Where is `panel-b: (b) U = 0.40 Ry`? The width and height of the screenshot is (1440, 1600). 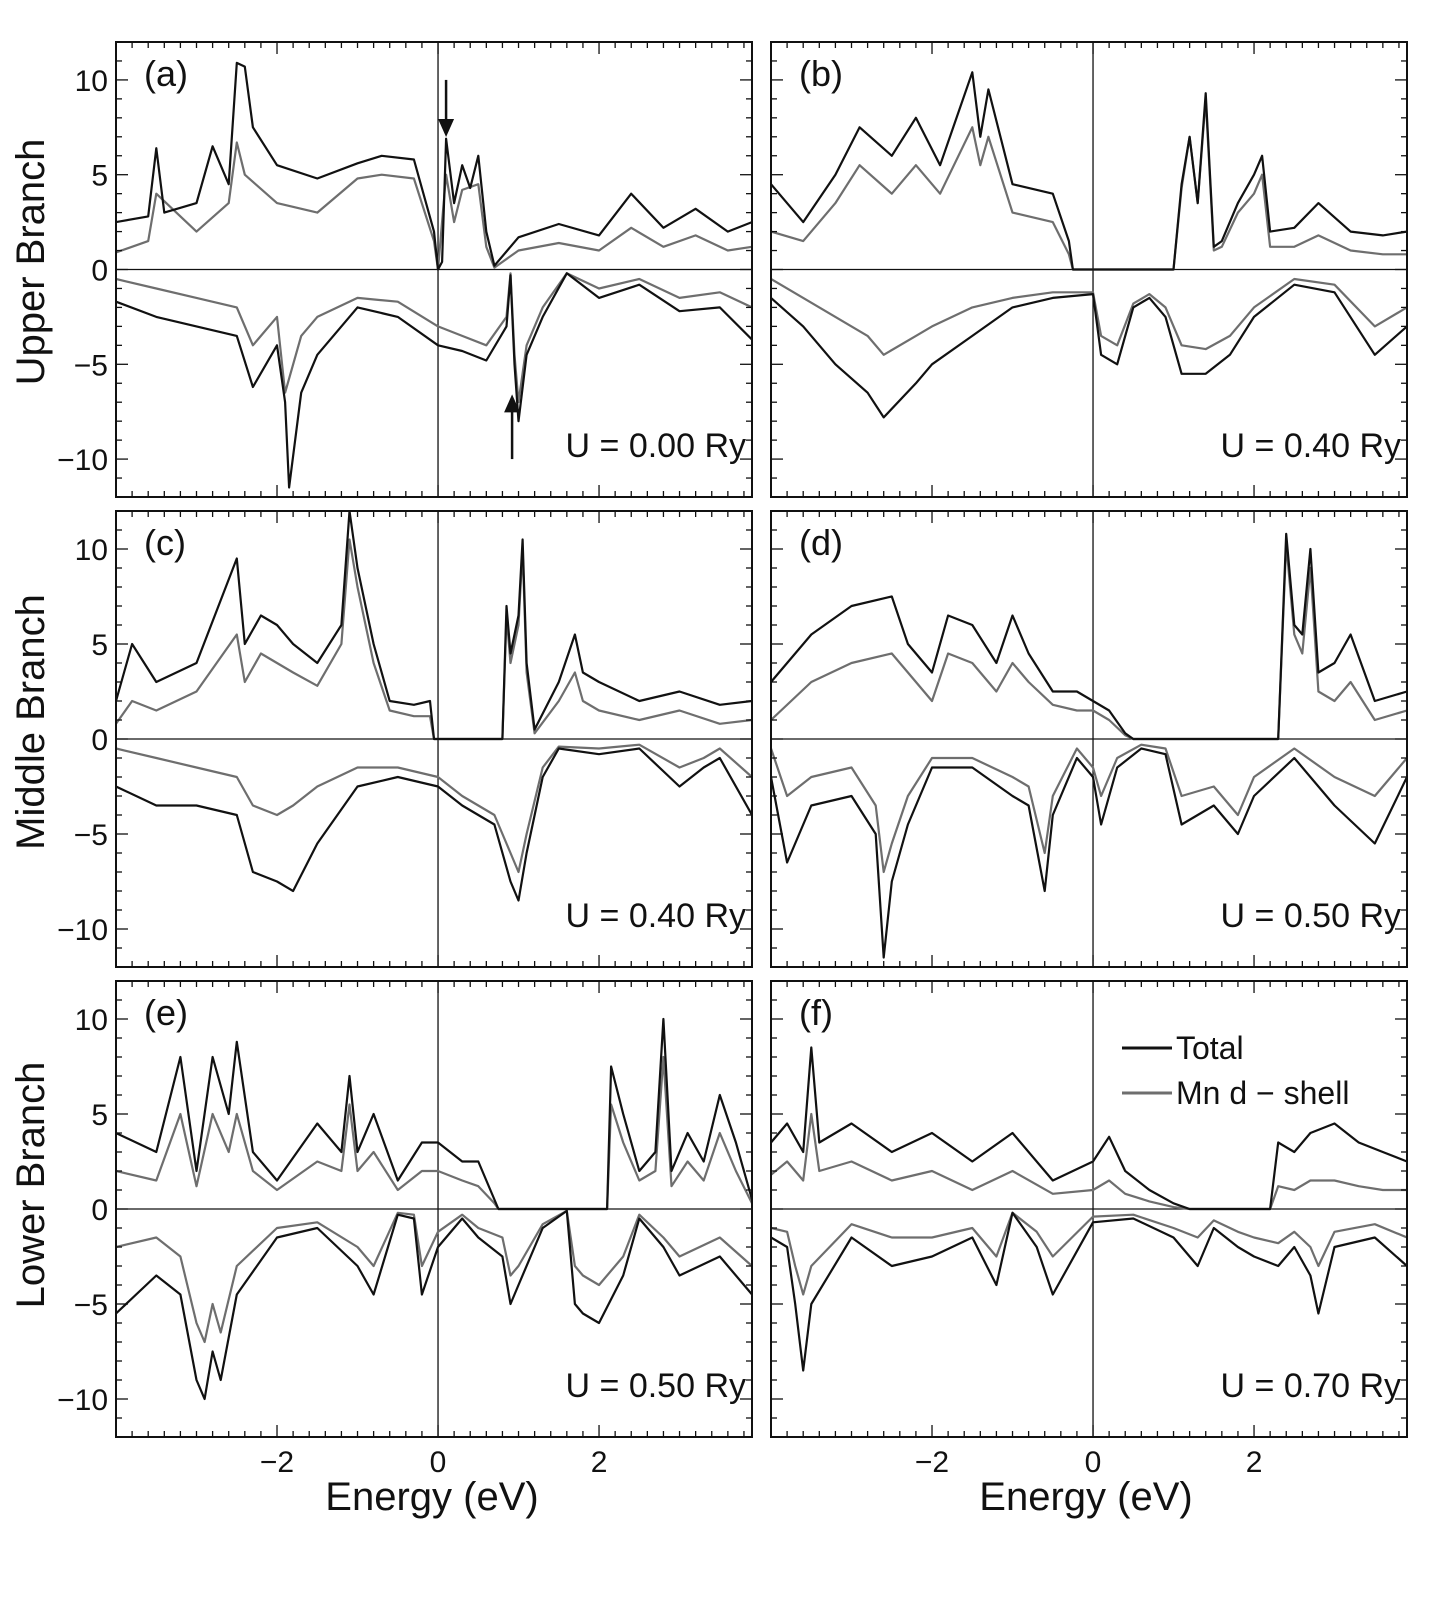
panel-b: (b) U = 0.40 Ry is located at coordinates (1089, 269).